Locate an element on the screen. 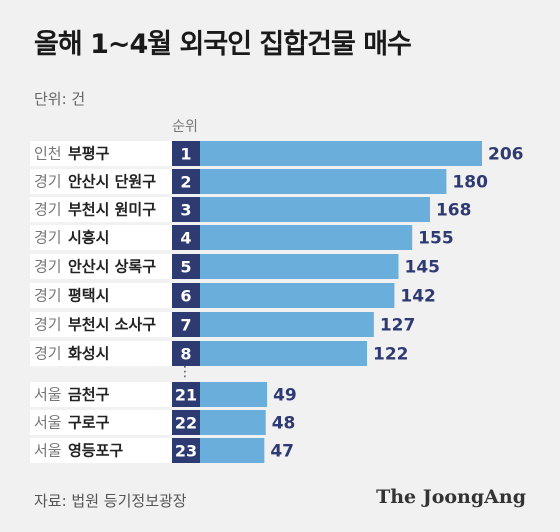  district-label: 화성시 is located at coordinates (88, 354).